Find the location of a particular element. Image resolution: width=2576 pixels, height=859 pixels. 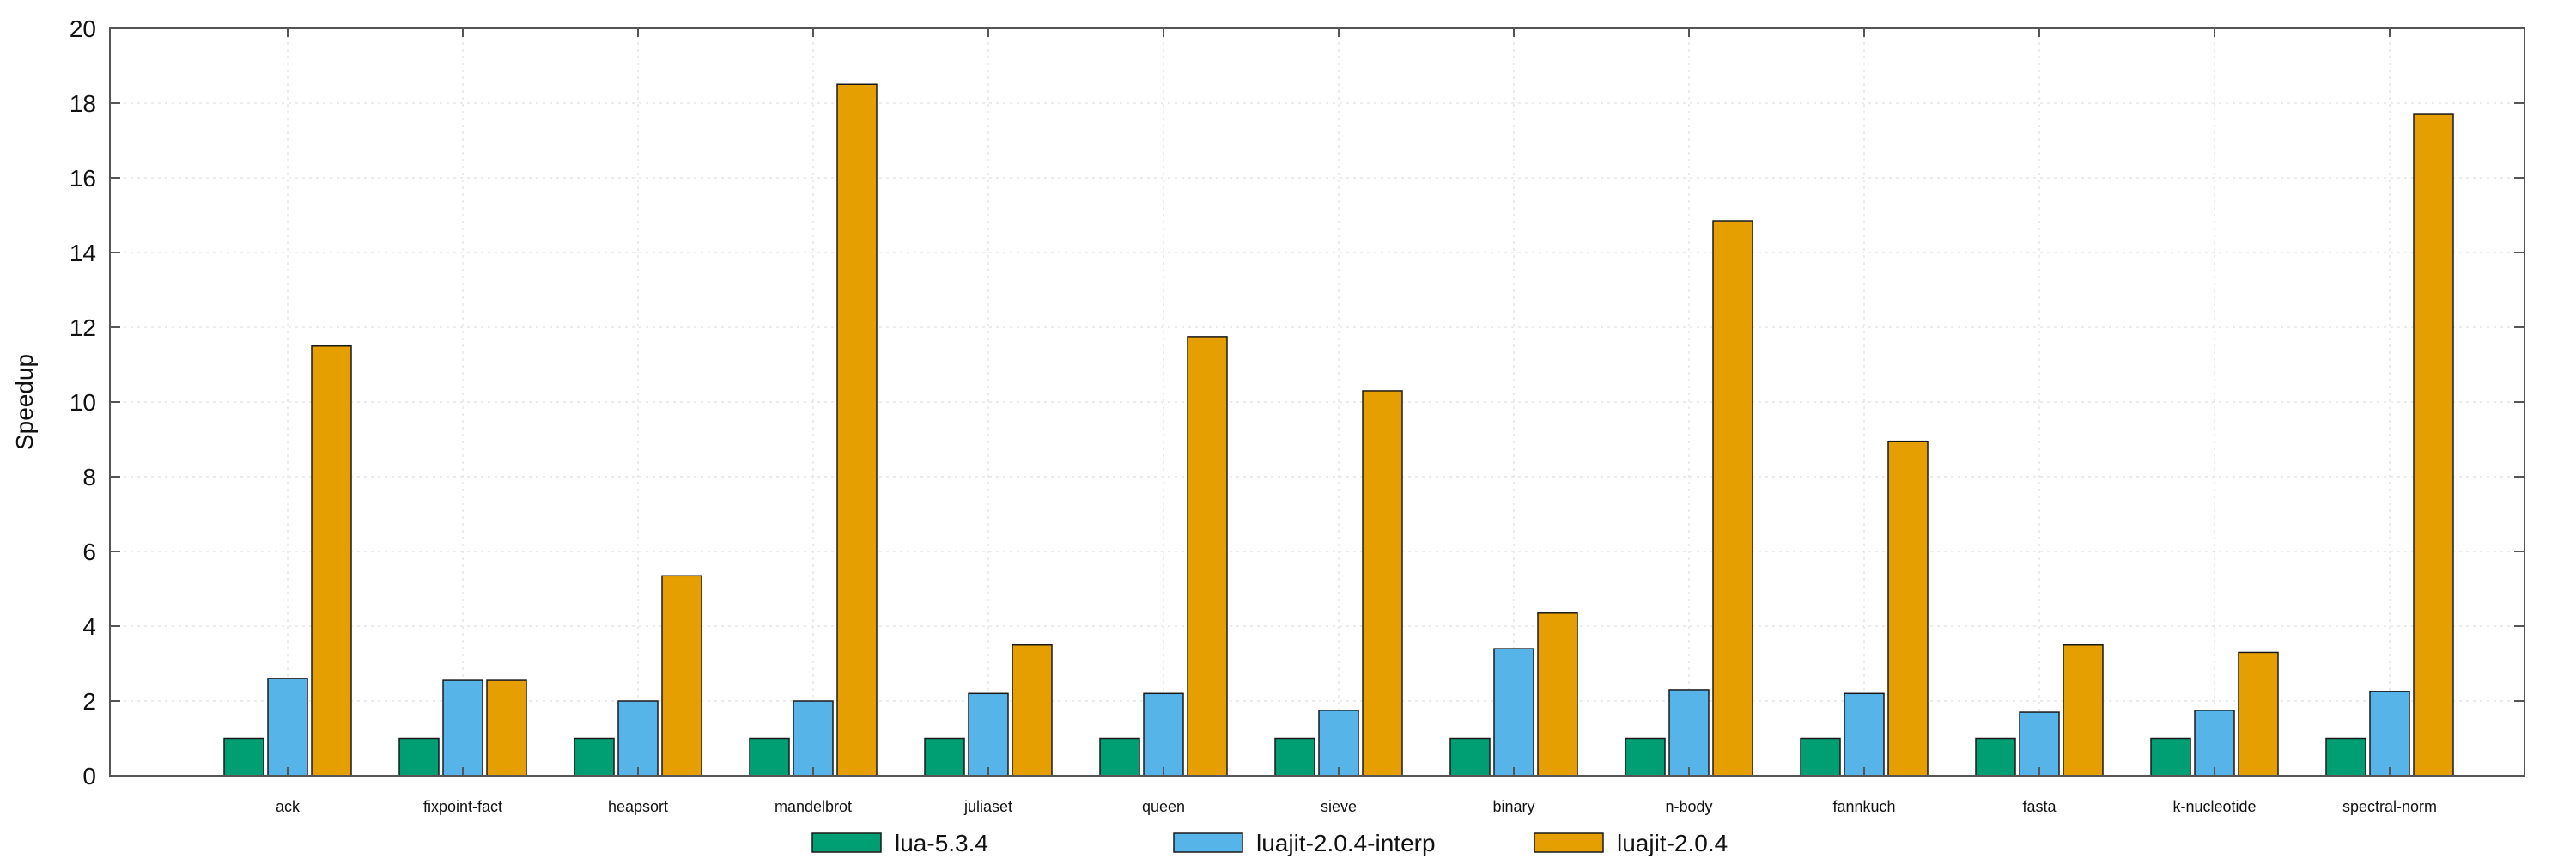

x-tick-label: sieve is located at coordinates (1339, 806).